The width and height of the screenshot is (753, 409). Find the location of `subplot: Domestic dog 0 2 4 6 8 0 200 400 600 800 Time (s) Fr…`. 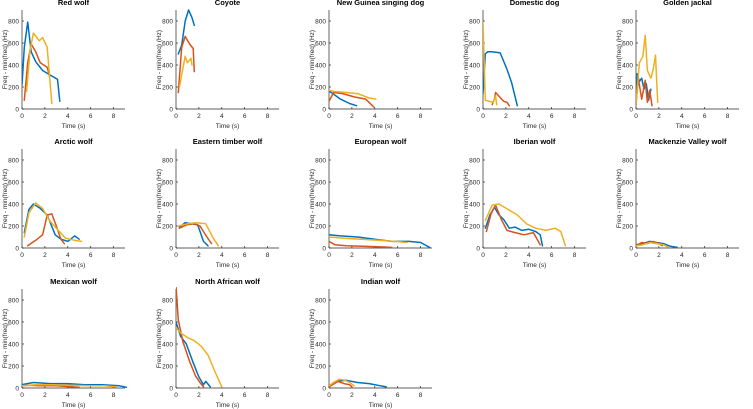

subplot: Domestic dog 0 2 4 6 8 0 200 400 600 800 Time (s) Fr… is located at coordinates (524, 65).